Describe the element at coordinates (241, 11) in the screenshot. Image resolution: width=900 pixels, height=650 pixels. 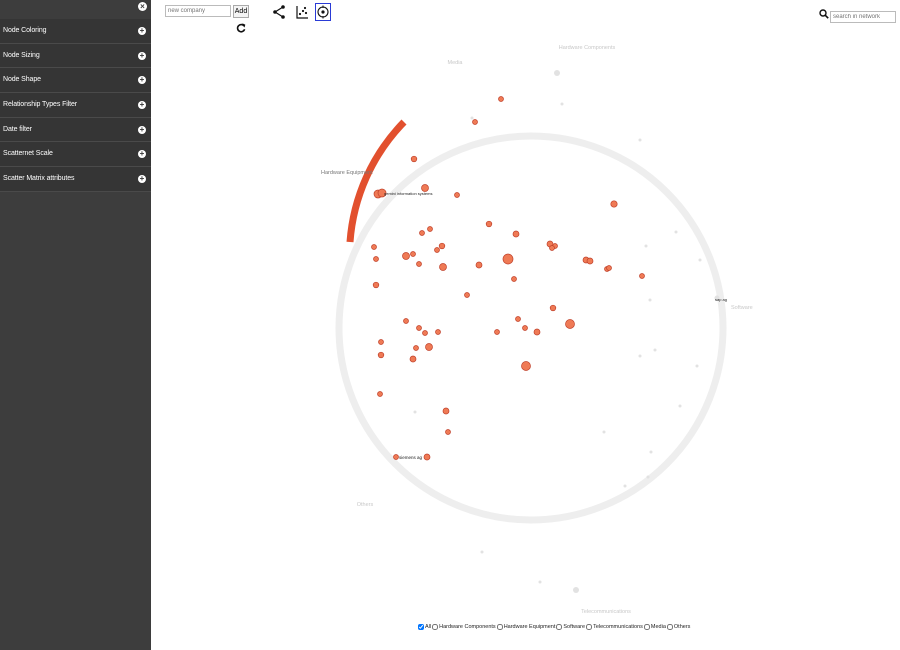
I see `add-company-button: Add` at that location.